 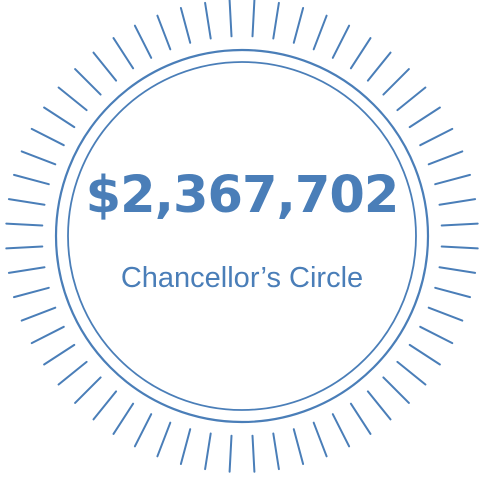 What do you see at coordinates (242, 195) in the screenshot?
I see `donation-amount: $2,367,702` at bounding box center [242, 195].